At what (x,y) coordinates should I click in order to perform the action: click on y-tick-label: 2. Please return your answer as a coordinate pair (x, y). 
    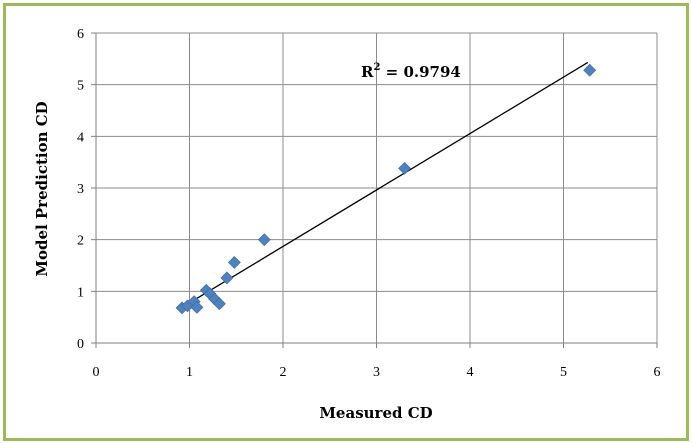
    Looking at the image, I should click on (80, 241).